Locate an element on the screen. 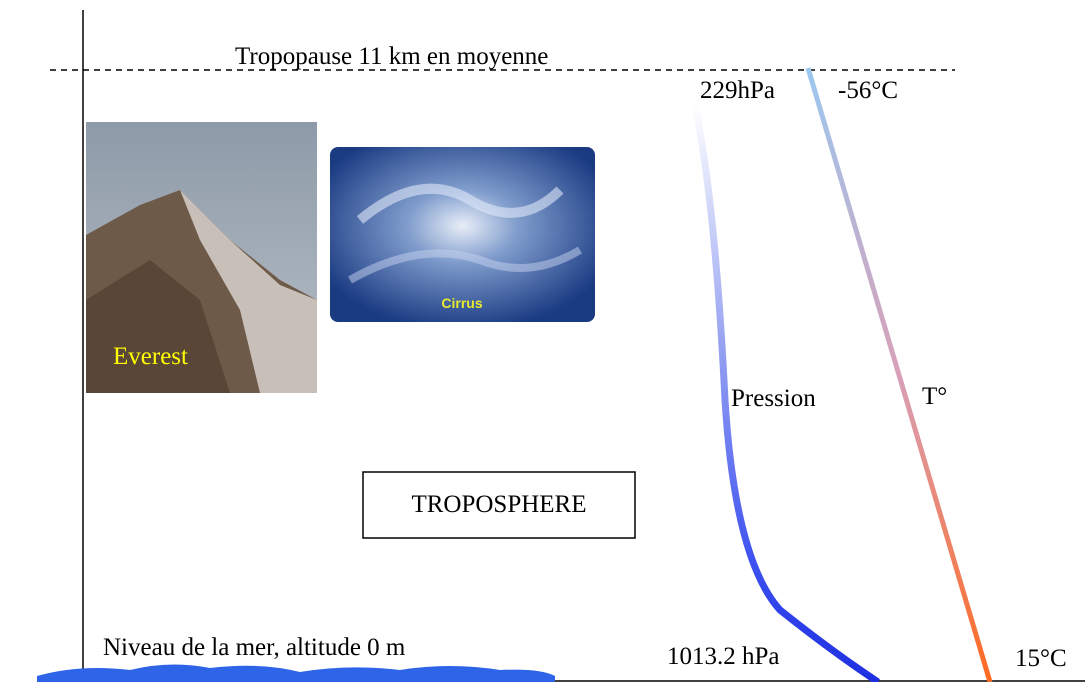  image-label: Cirrus is located at coordinates (461, 303).